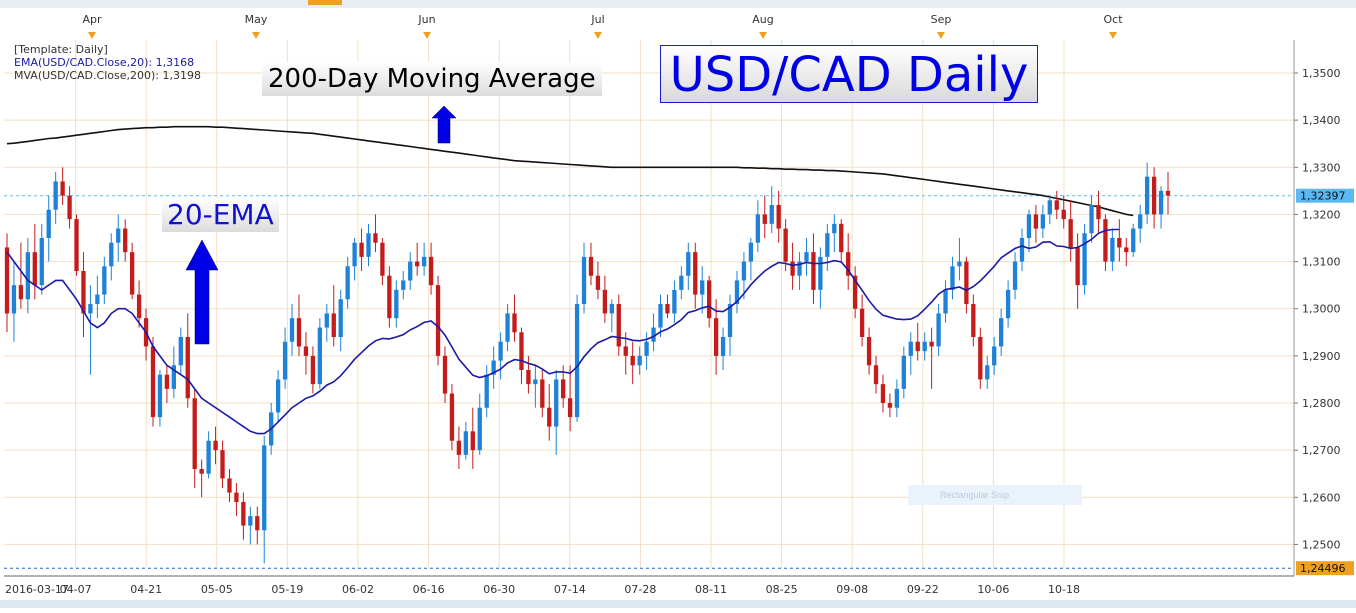 This screenshot has width=1356, height=613. What do you see at coordinates (1321, 120) in the screenshot?
I see `y-tick-label: 1,3400` at bounding box center [1321, 120].